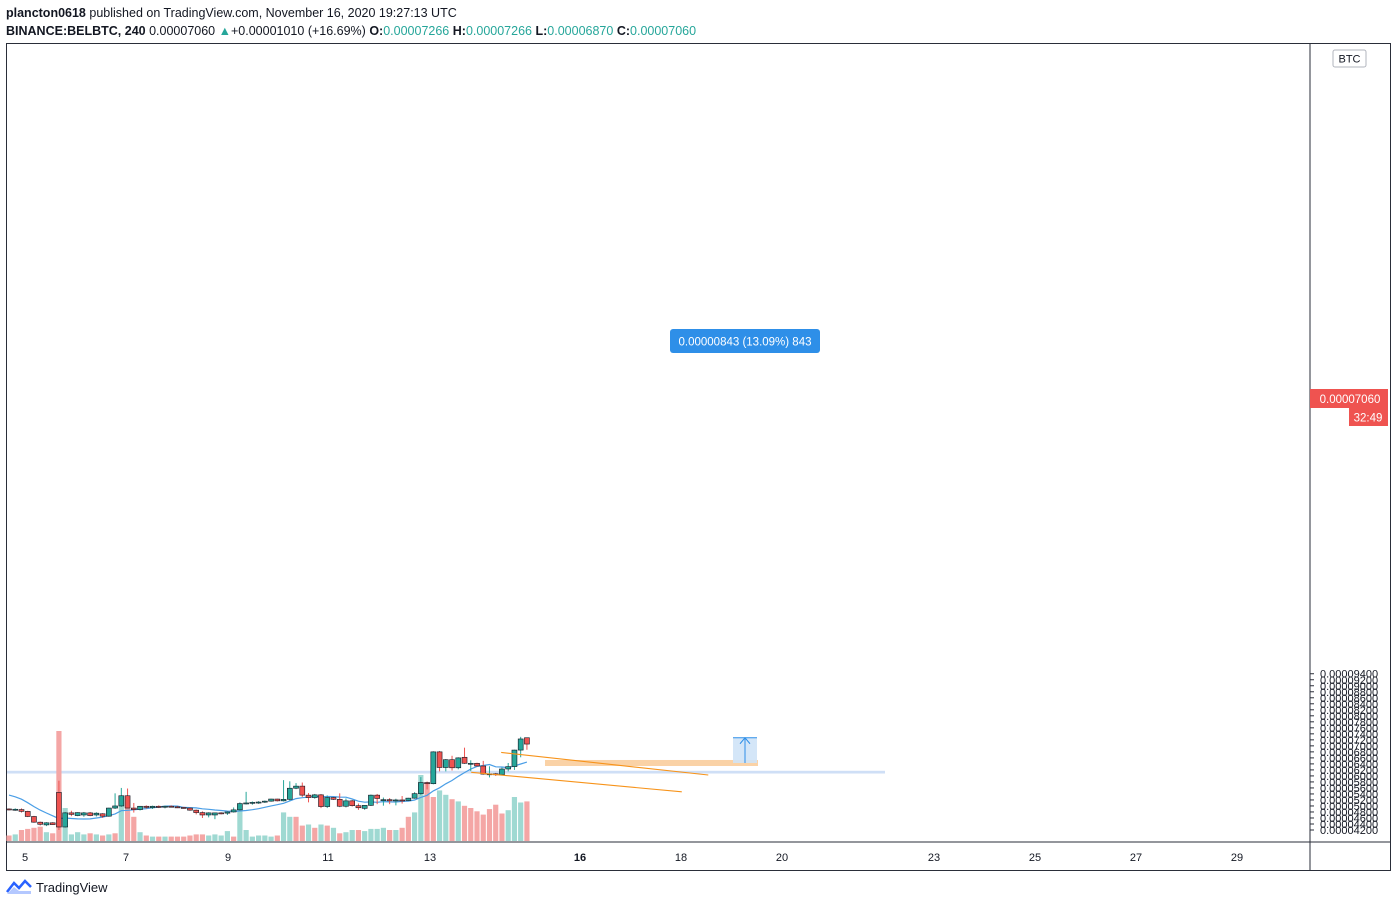 The image size is (1397, 907). Describe the element at coordinates (1349, 717) in the screenshot. I see `price-tick-label: 0.00008000` at that location.